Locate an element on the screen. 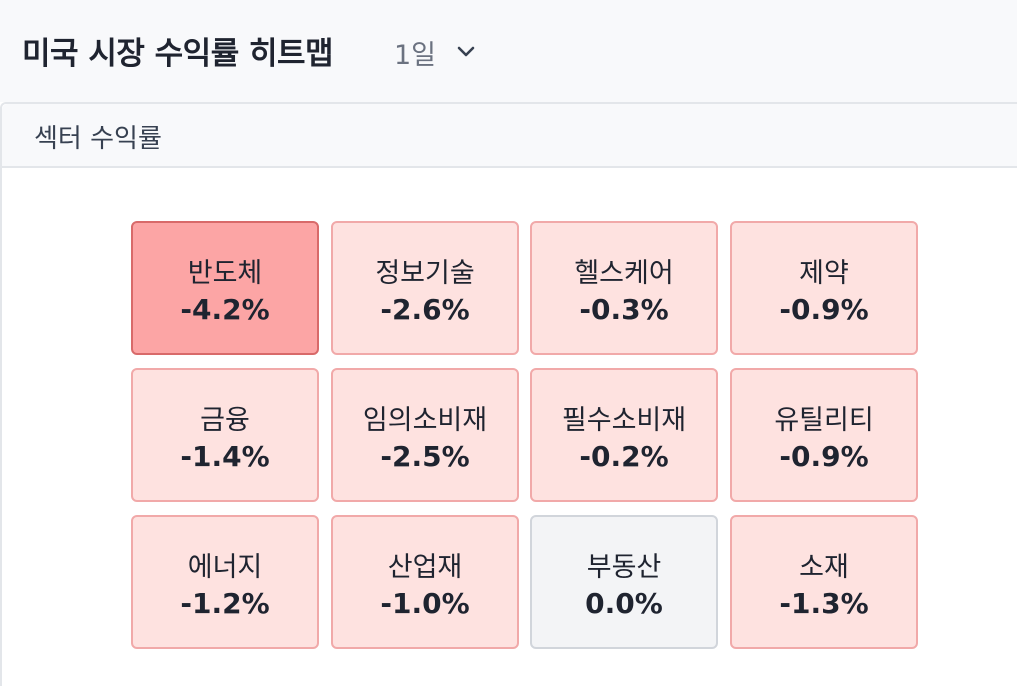 The width and height of the screenshot is (1017, 686). panel-header: 섹터 수익률 is located at coordinates (509, 136).